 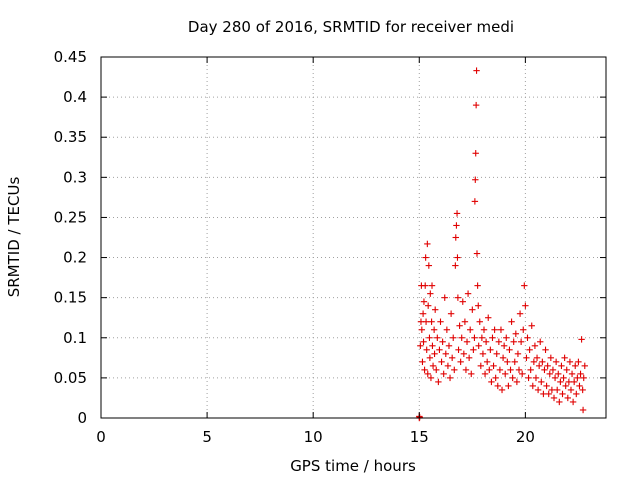 I want to click on y-tick-label: 0.45, so click(x=70, y=57).